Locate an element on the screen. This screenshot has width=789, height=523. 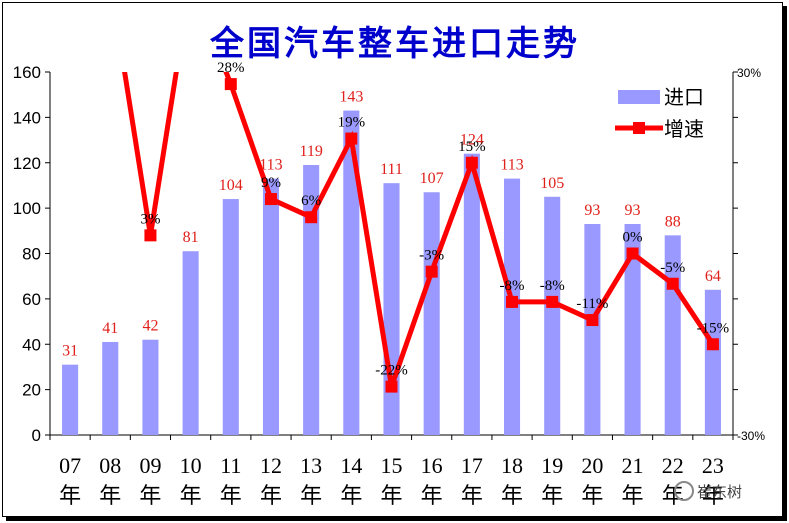
y-right-tick-label: 30% is located at coordinates (749, 73).